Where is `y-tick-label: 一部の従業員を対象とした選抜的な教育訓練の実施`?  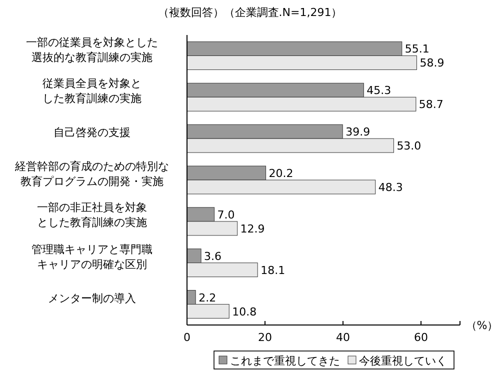
y-tick-label: 一部の従業員を対象とした選抜的な教育訓練の実施 is located at coordinates (92, 49).